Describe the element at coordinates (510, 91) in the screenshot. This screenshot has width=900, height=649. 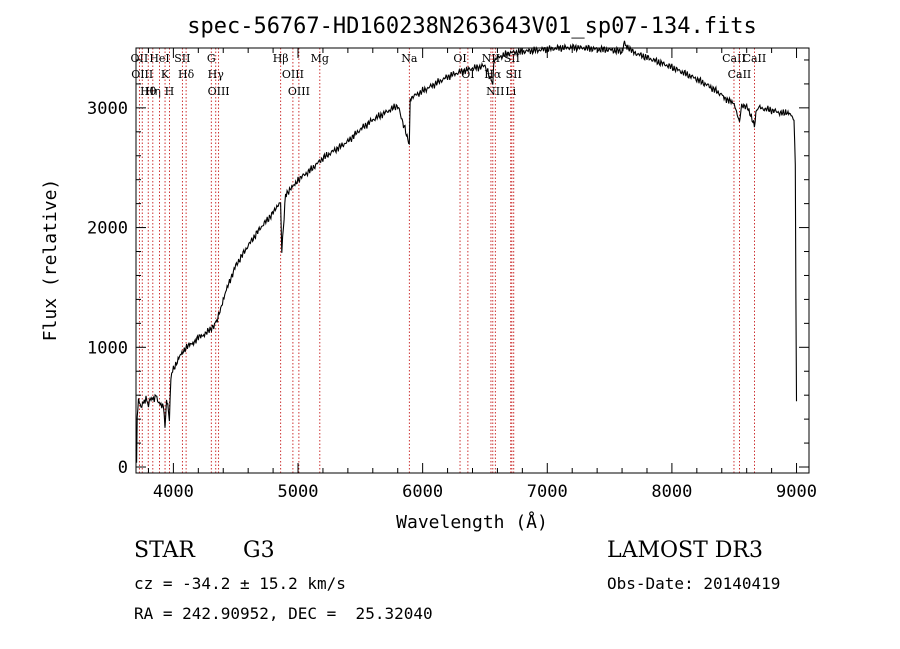
I see `line-label: Li` at that location.